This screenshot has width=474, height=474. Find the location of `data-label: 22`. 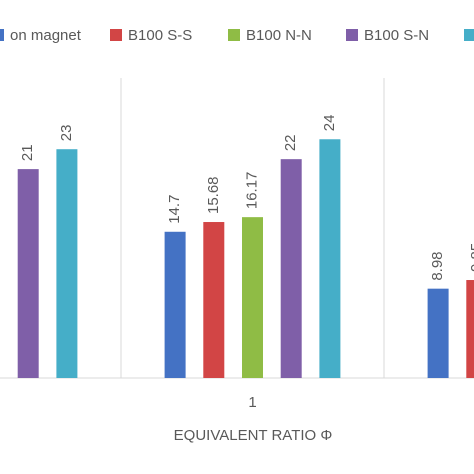

data-label: 22 is located at coordinates (290, 142).